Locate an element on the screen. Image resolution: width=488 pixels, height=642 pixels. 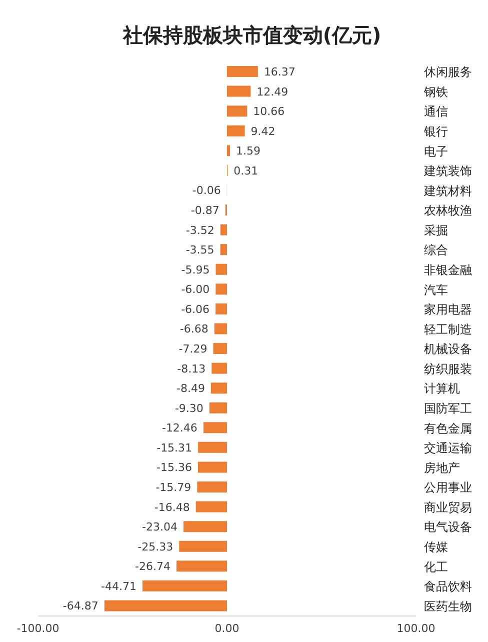
y-tick-label: 房地产 is located at coordinates (442, 467).